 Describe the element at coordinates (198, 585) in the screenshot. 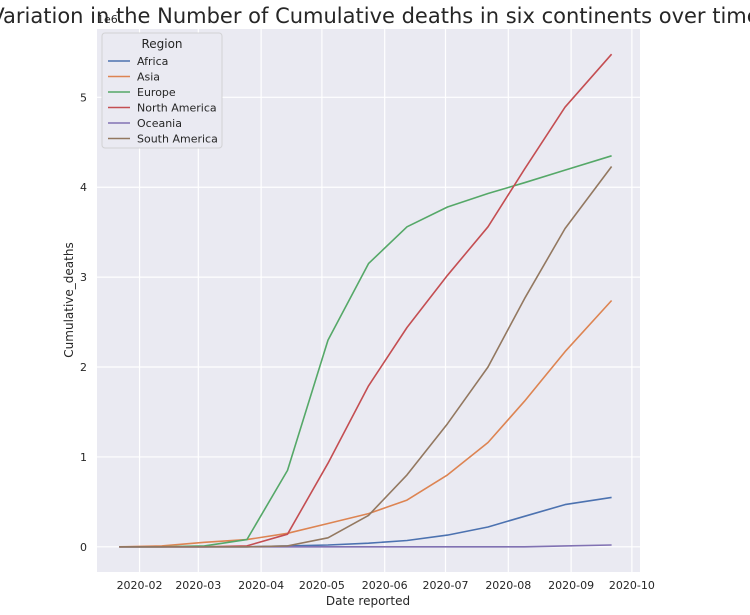

I see `x-tick-label: 2020-03` at that location.